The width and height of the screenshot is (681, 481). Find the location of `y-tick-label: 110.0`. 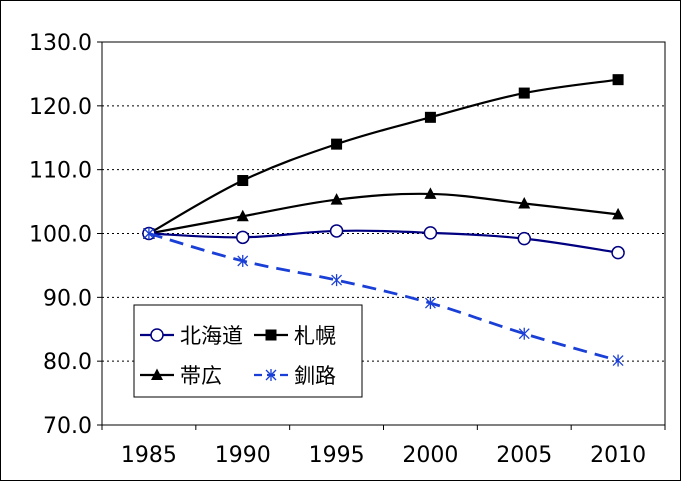

y-tick-label: 110.0 is located at coordinates (60, 171).